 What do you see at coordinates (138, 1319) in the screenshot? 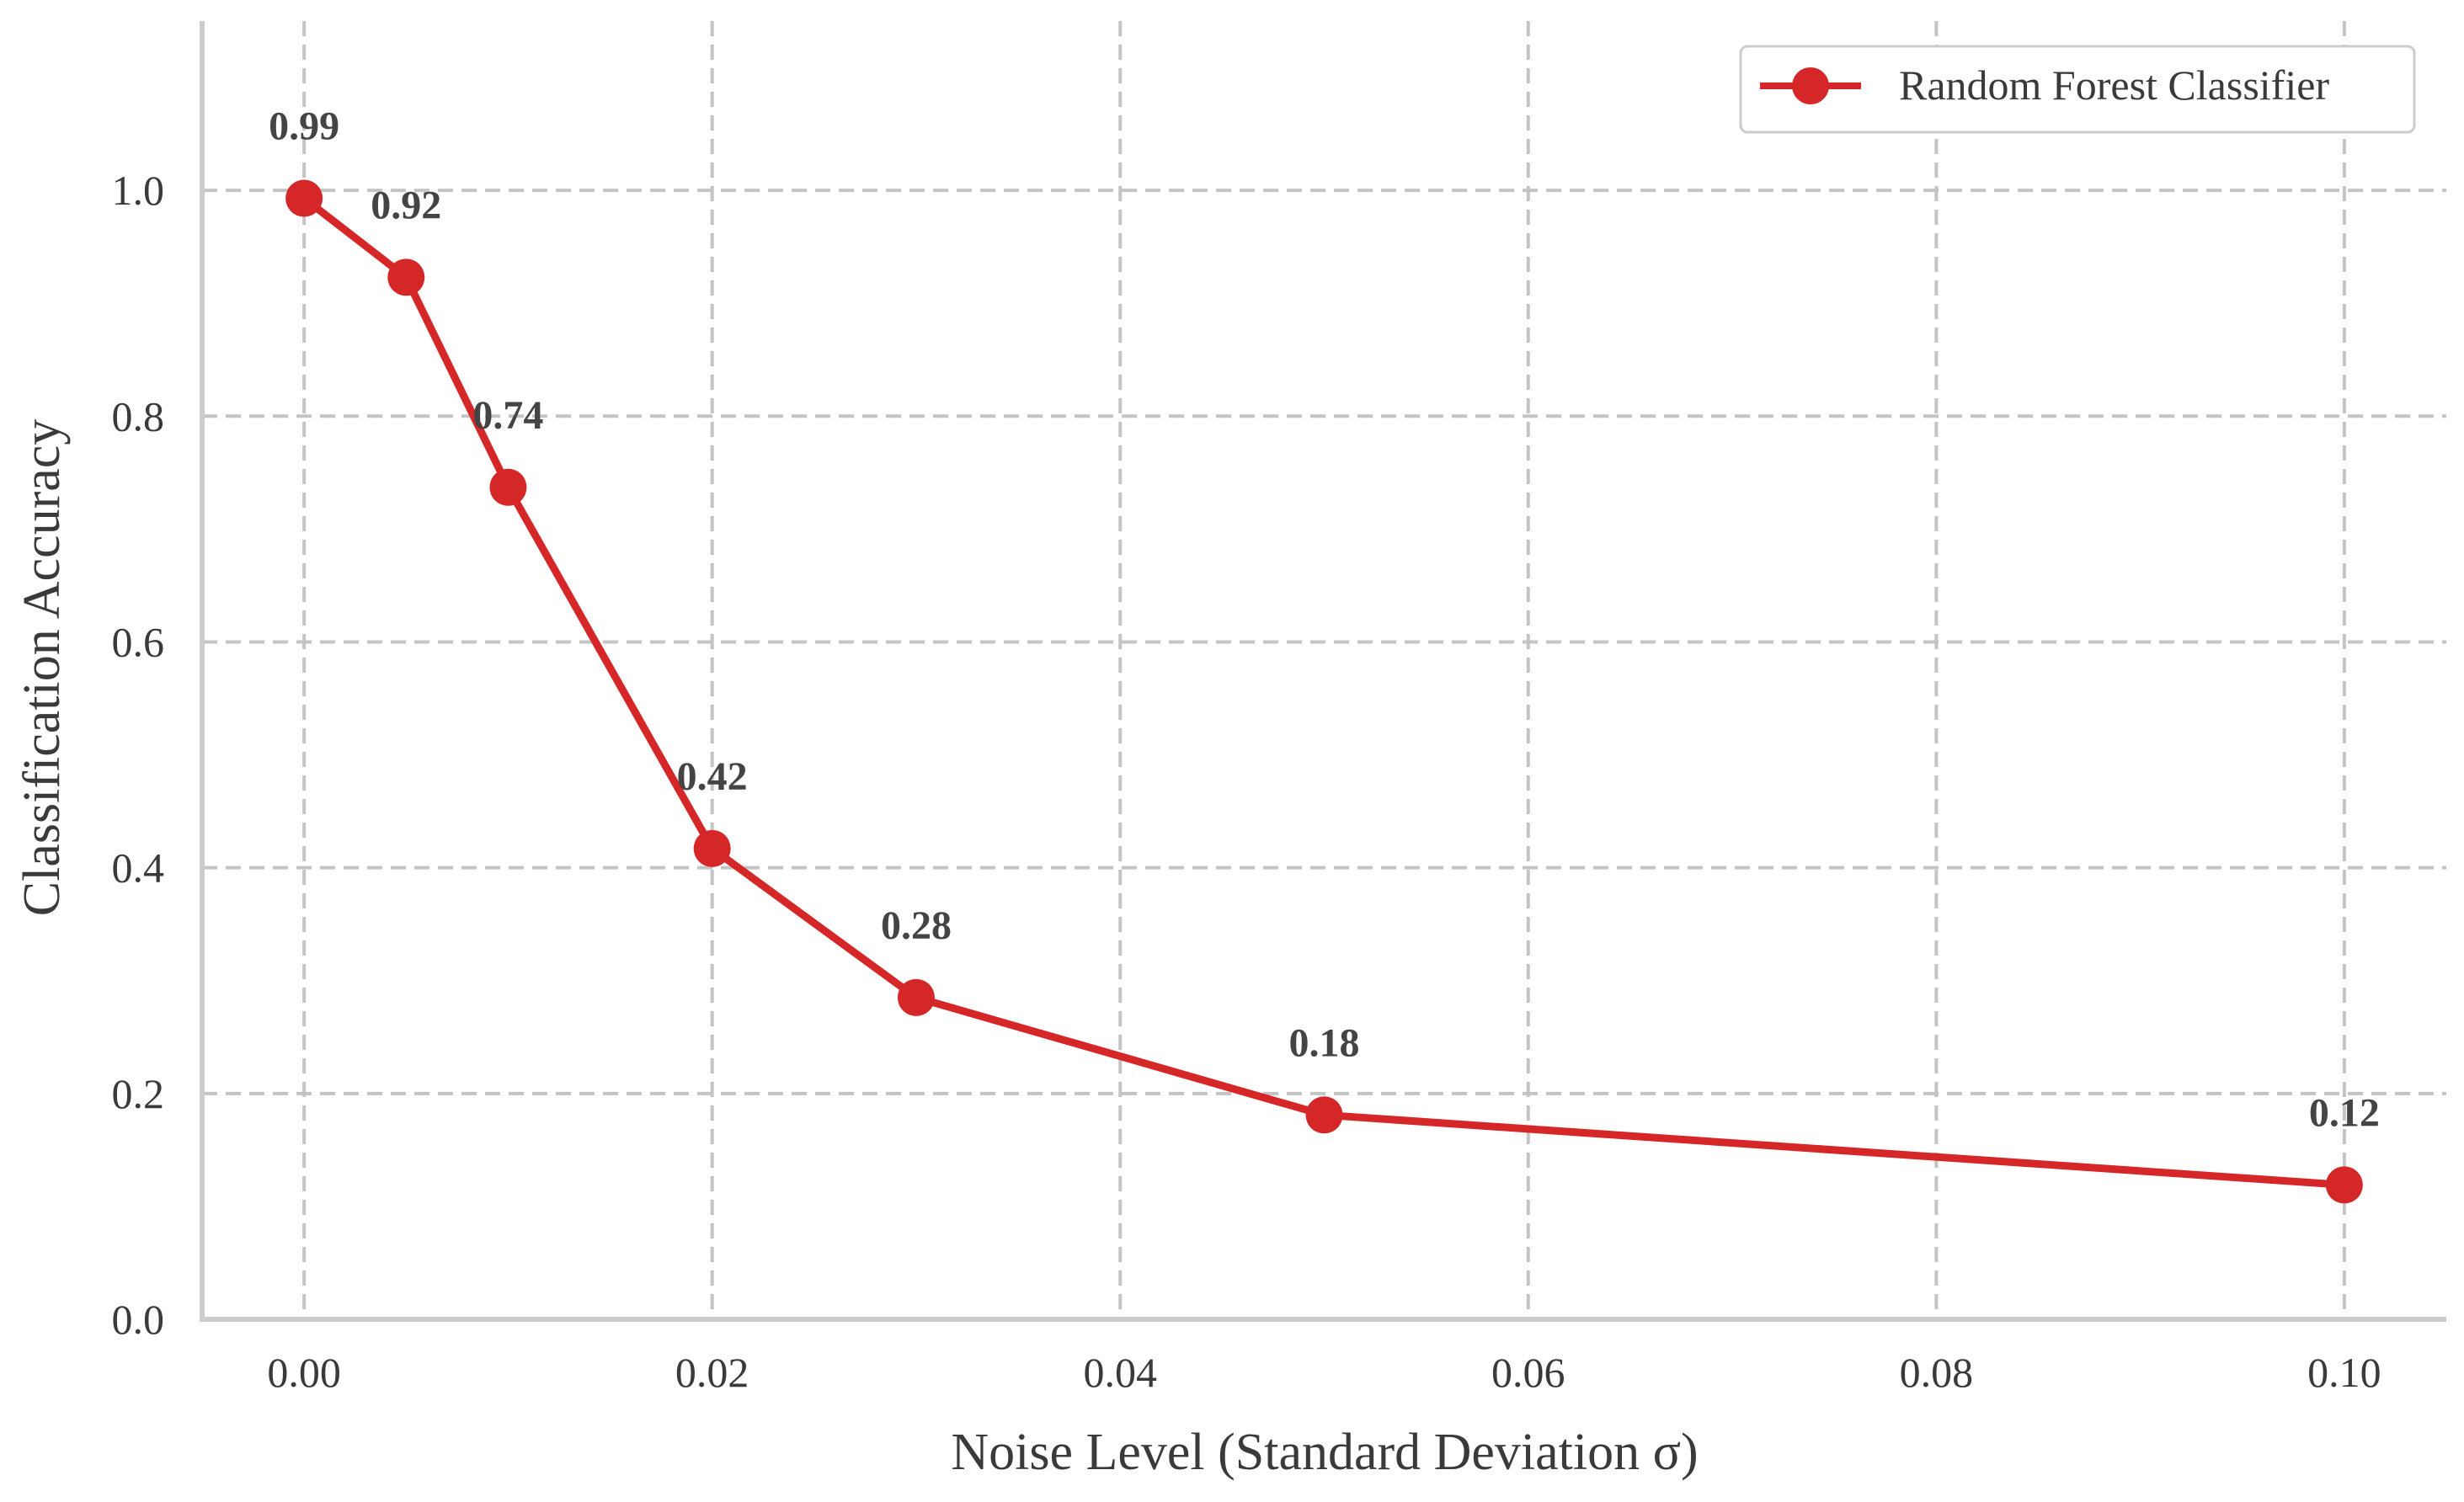
I see `y-tick-label: 0.0` at bounding box center [138, 1319].